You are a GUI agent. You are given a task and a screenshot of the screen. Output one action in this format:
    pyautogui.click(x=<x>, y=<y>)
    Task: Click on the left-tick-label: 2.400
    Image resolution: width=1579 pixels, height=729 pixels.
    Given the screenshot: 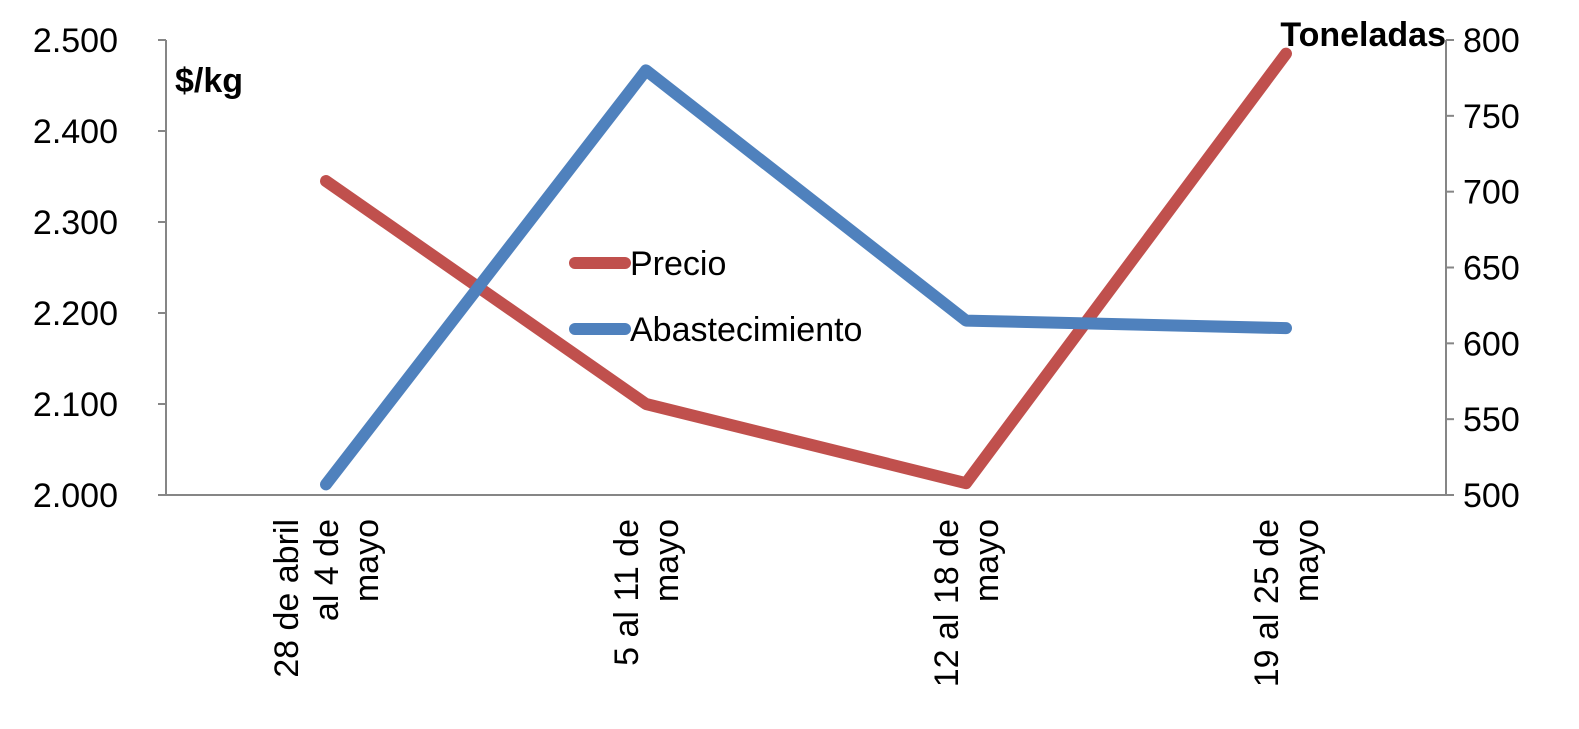 What is the action you would take?
    pyautogui.click(x=75, y=132)
    